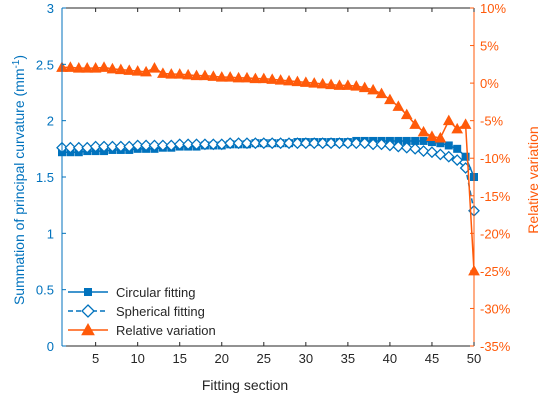 Image resolution: width=550 pixels, height=407 pixels. Describe the element at coordinates (137, 358) in the screenshot. I see `x-tick-label: 10` at that location.